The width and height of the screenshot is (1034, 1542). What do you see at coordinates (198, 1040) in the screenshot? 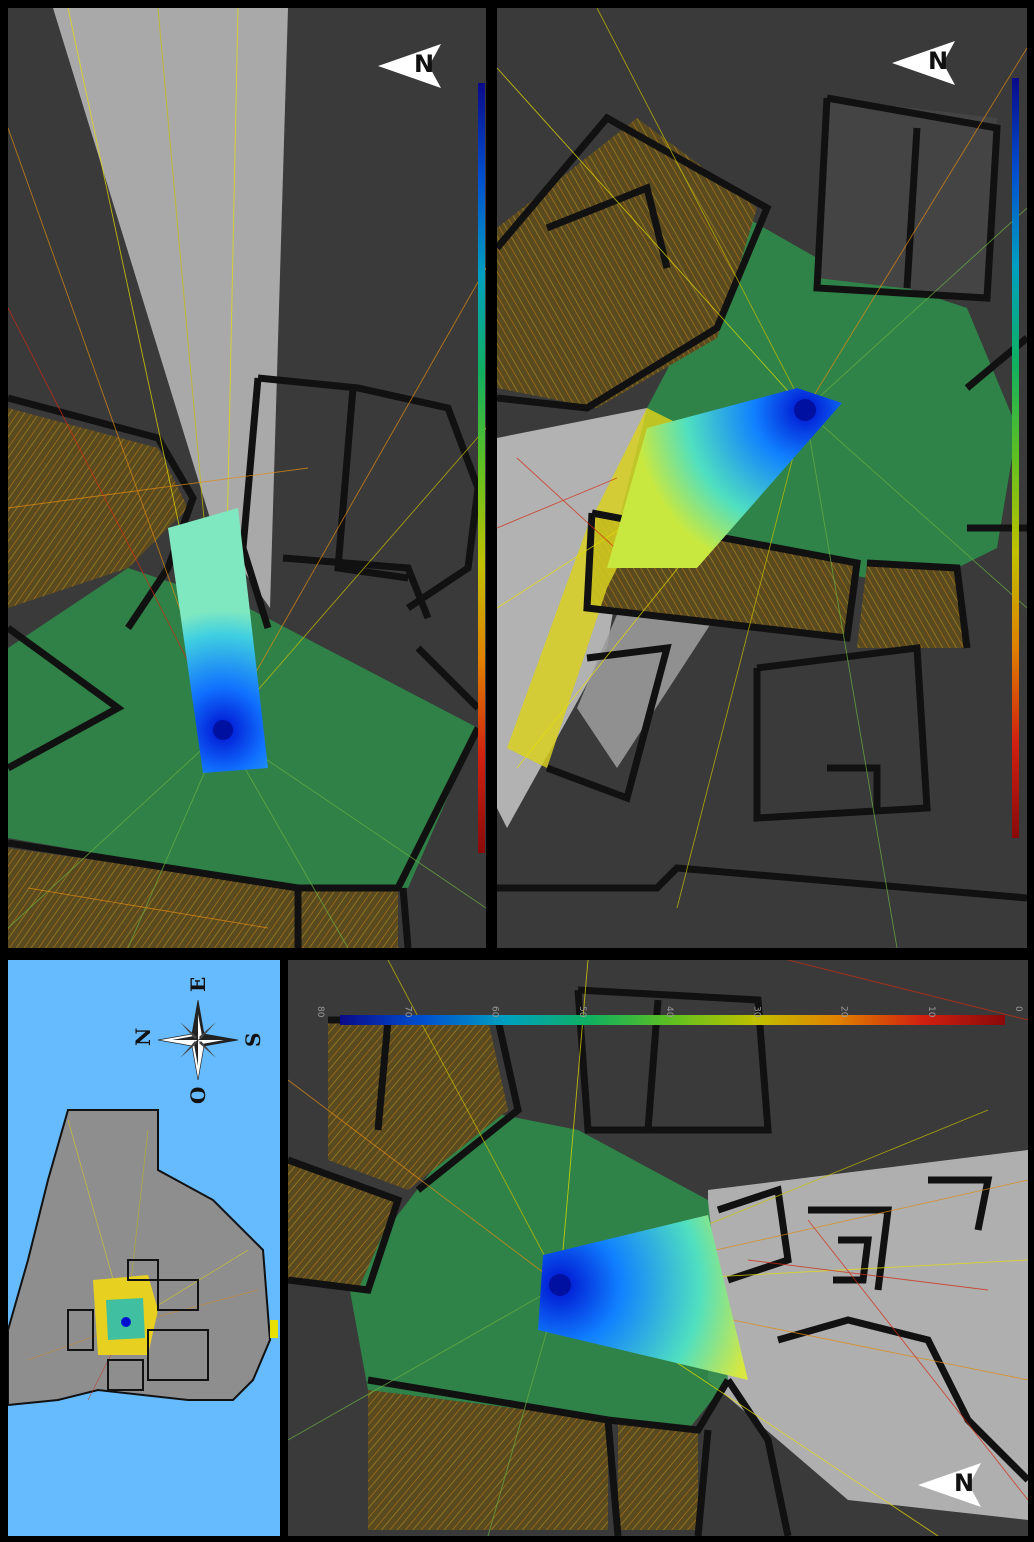
I see `compass-rose-icon` at bounding box center [198, 1040].